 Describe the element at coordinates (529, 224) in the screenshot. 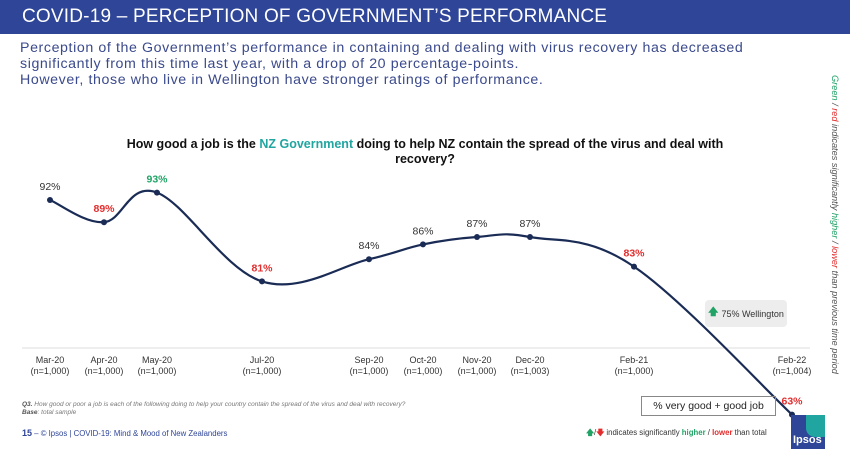

I see `value-label-dec-20: 87%` at that location.